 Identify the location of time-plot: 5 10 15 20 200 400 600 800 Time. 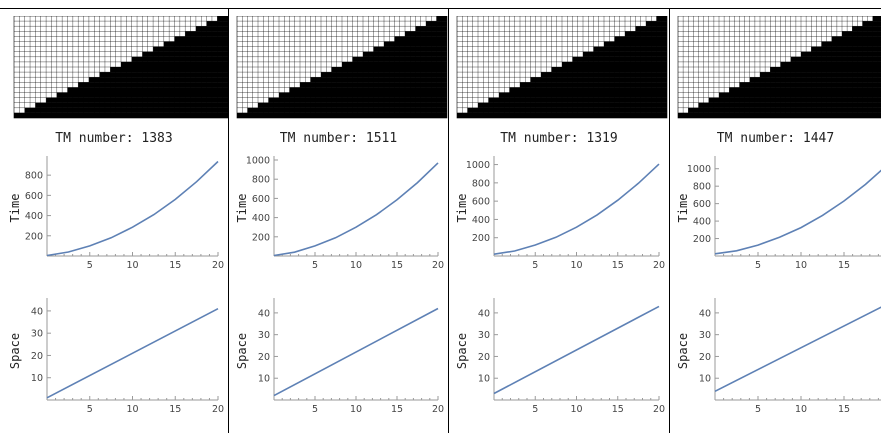
(116, 213).